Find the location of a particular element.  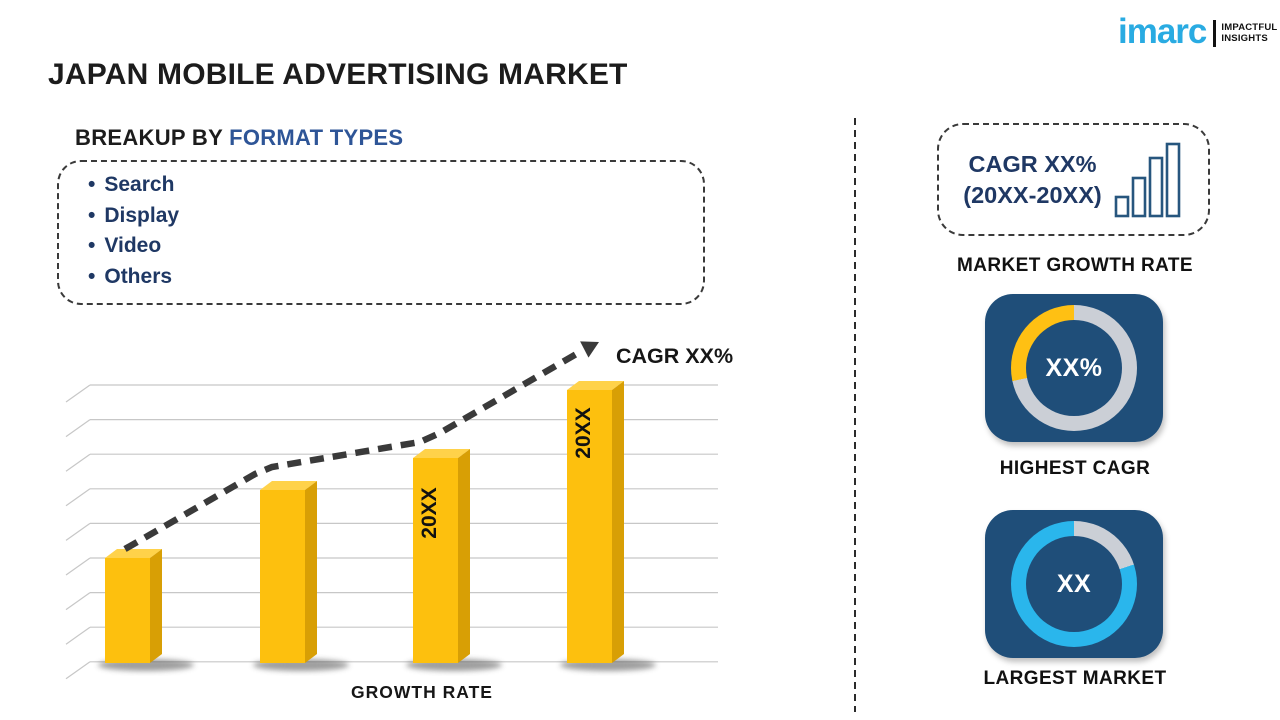

breakup-list: • Search • Display • Video • Others is located at coordinates (133, 231).